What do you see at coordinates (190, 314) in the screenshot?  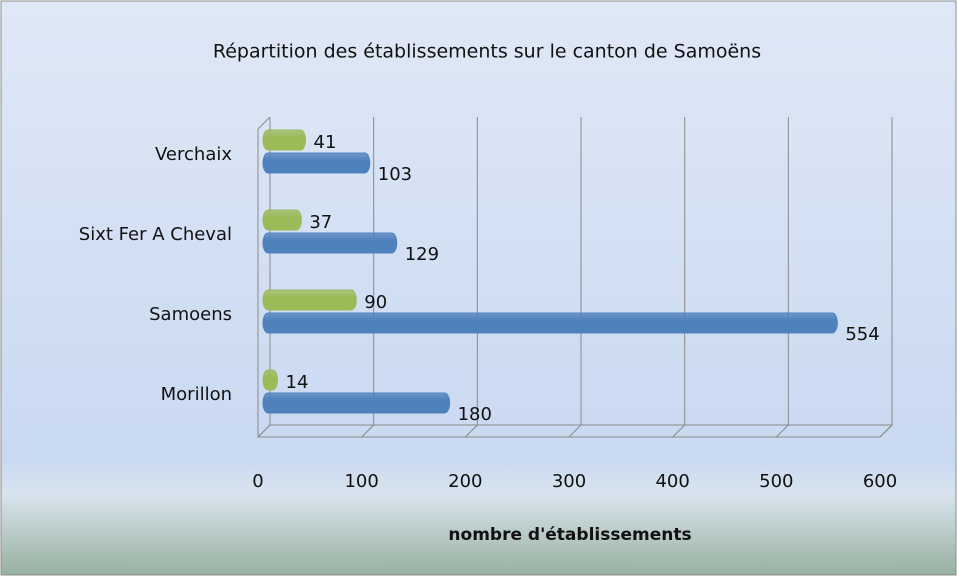 I see `y-tick-label: Samoens` at bounding box center [190, 314].